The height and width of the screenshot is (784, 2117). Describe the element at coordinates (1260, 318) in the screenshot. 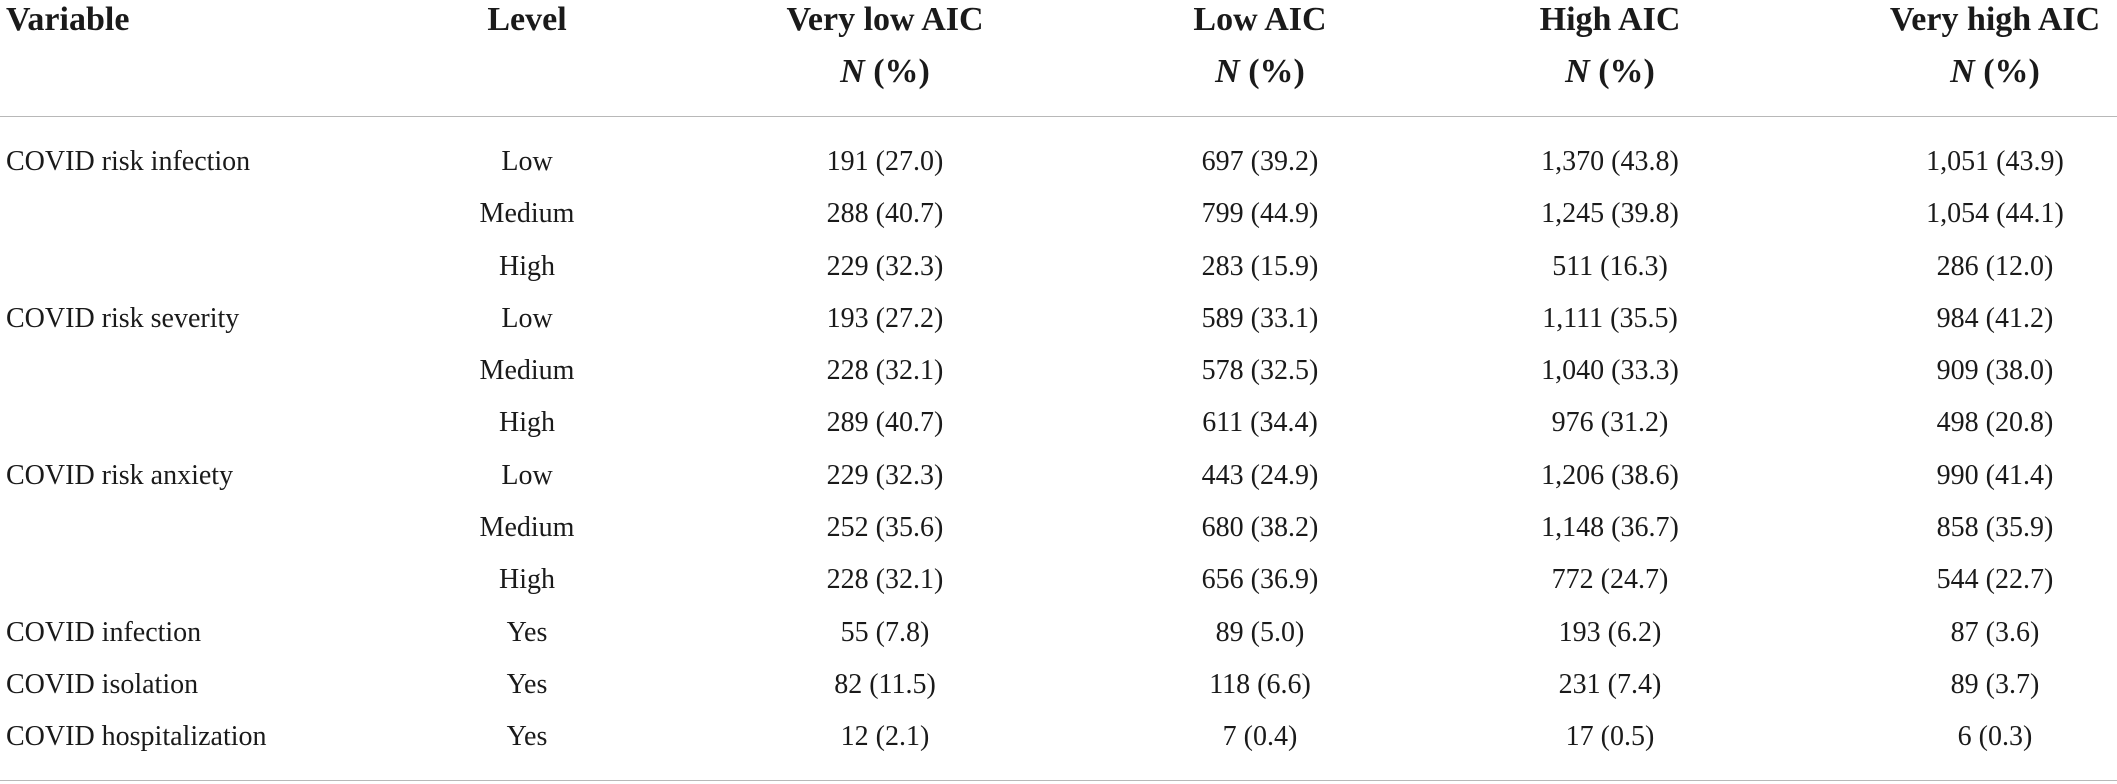

I see `value-cell: 589 (33.1)` at that location.